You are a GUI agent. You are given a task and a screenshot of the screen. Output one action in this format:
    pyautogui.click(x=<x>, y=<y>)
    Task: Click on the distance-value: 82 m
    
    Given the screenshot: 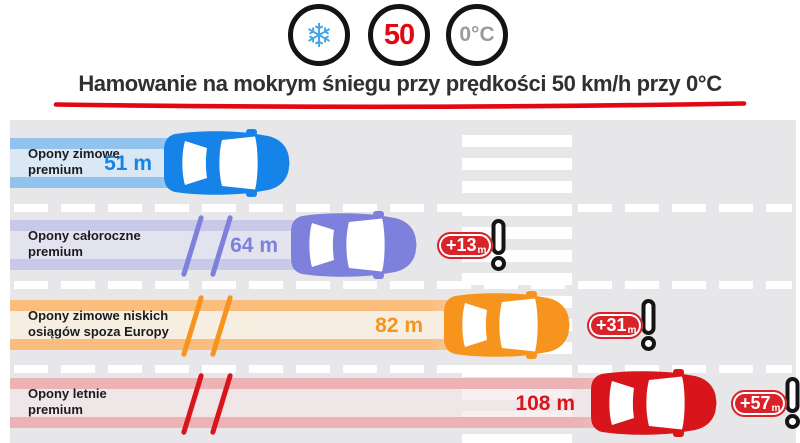 What is the action you would take?
    pyautogui.click(x=399, y=325)
    